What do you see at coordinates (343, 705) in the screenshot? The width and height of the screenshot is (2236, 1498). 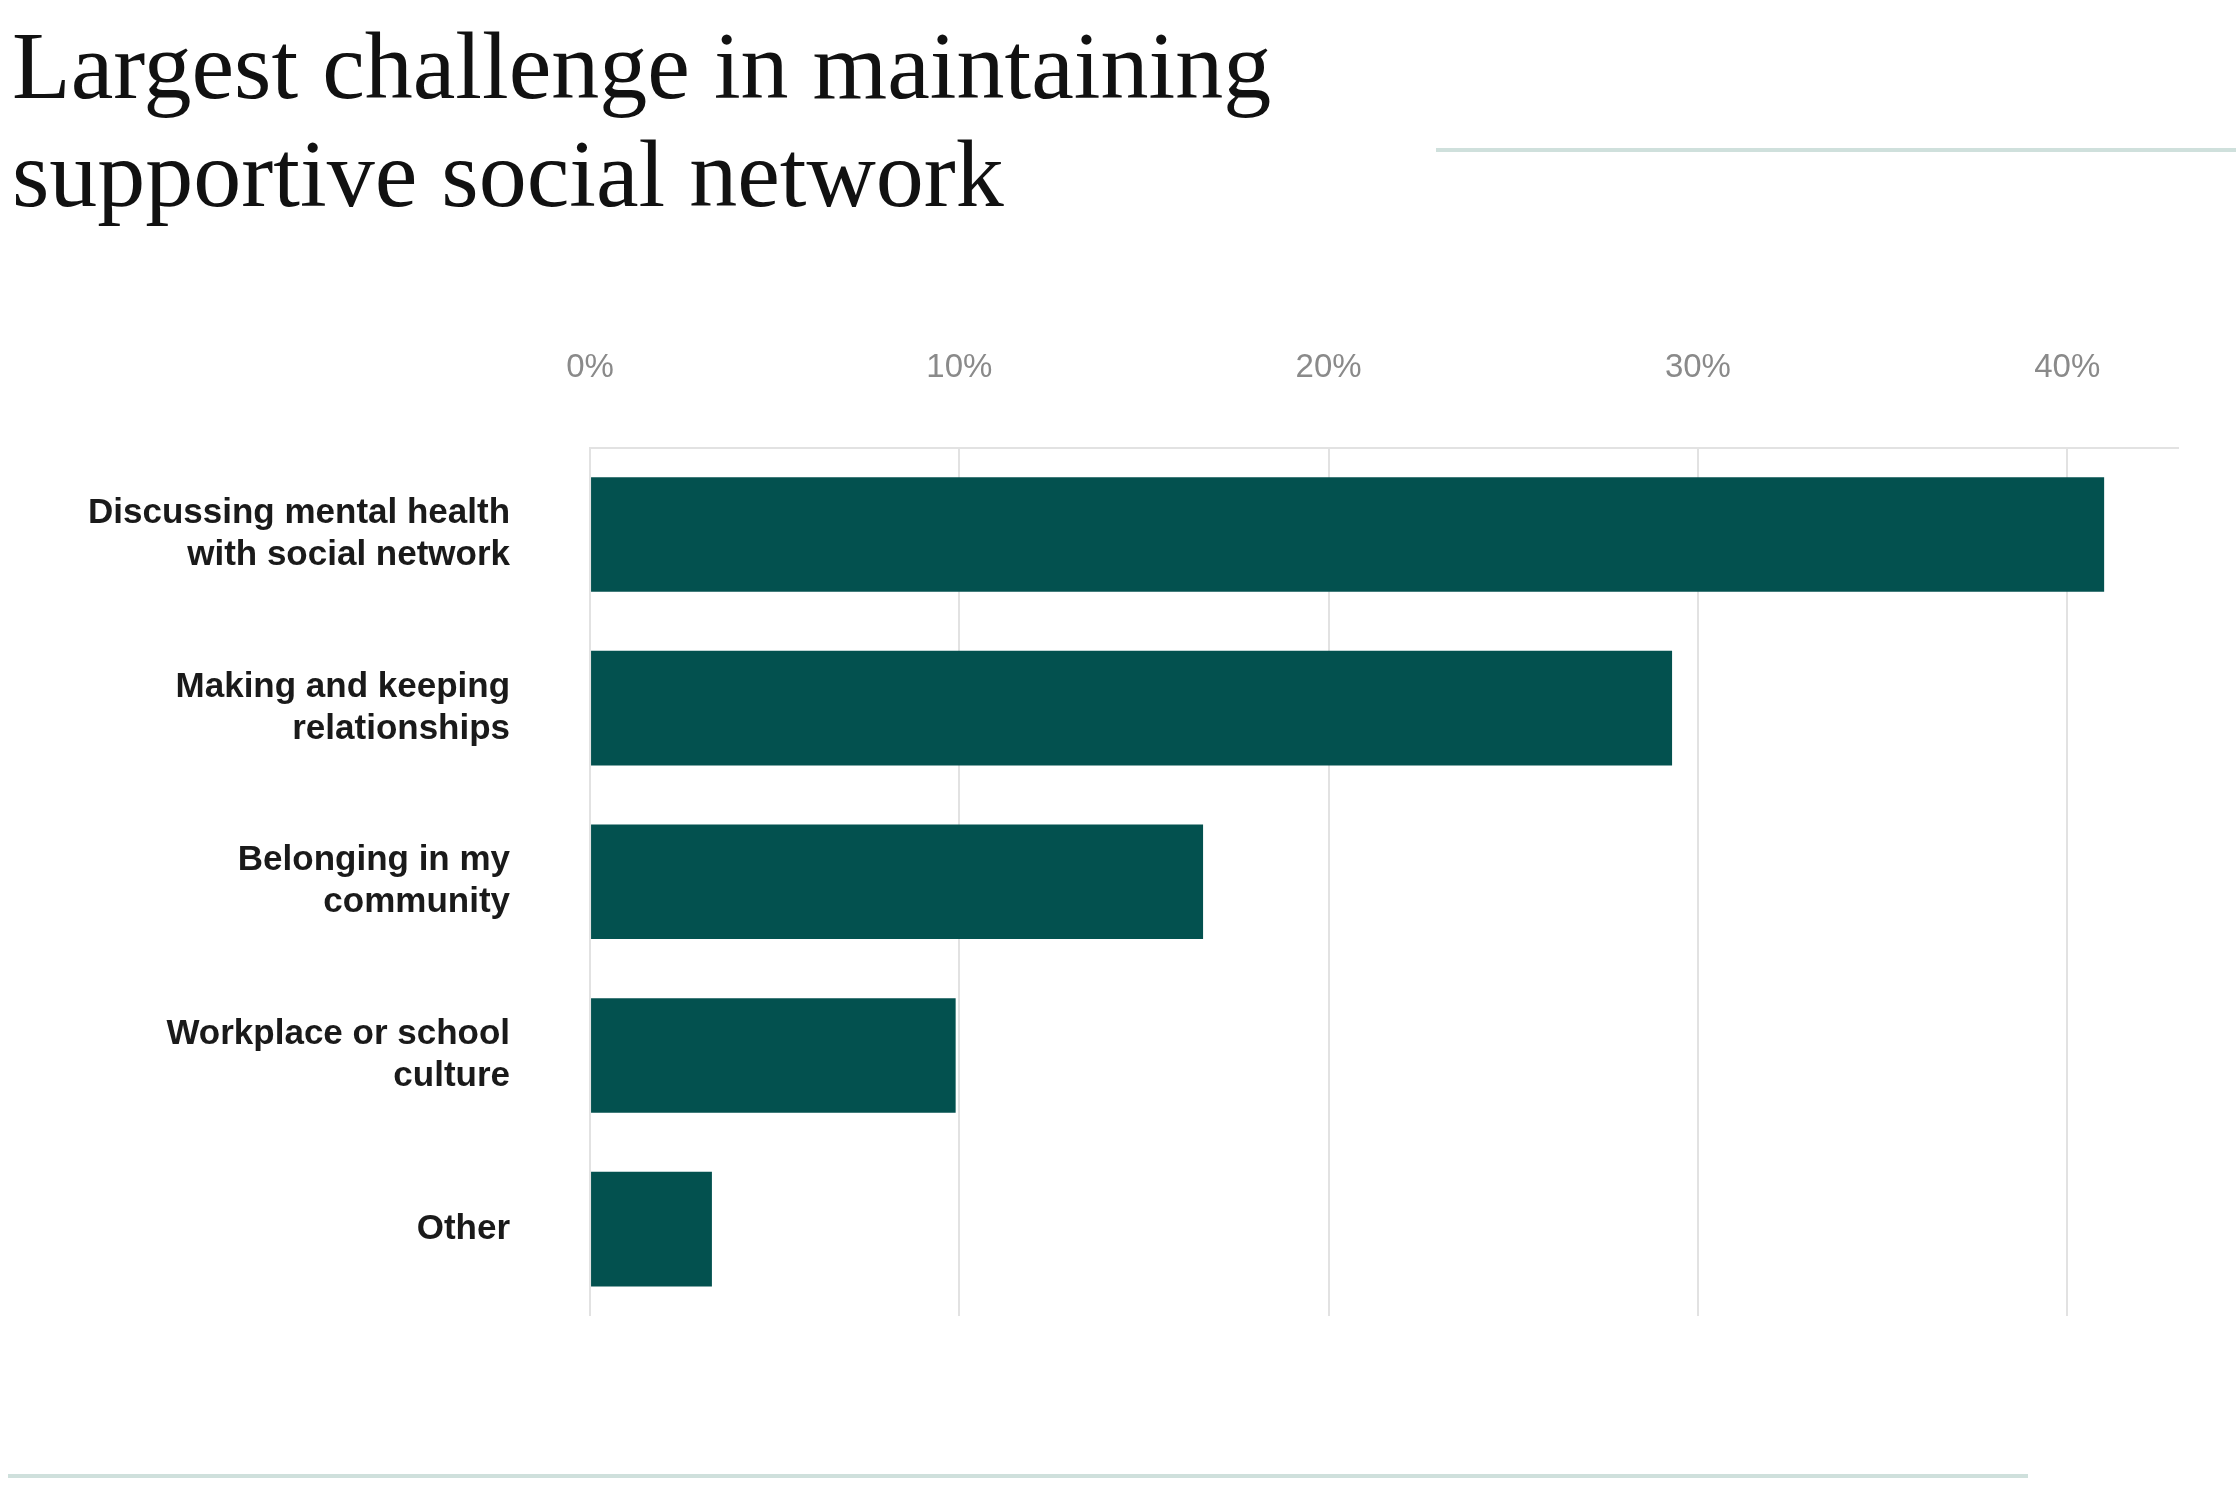 I see `y-tick-label: Making and keeping relationships` at bounding box center [343, 705].